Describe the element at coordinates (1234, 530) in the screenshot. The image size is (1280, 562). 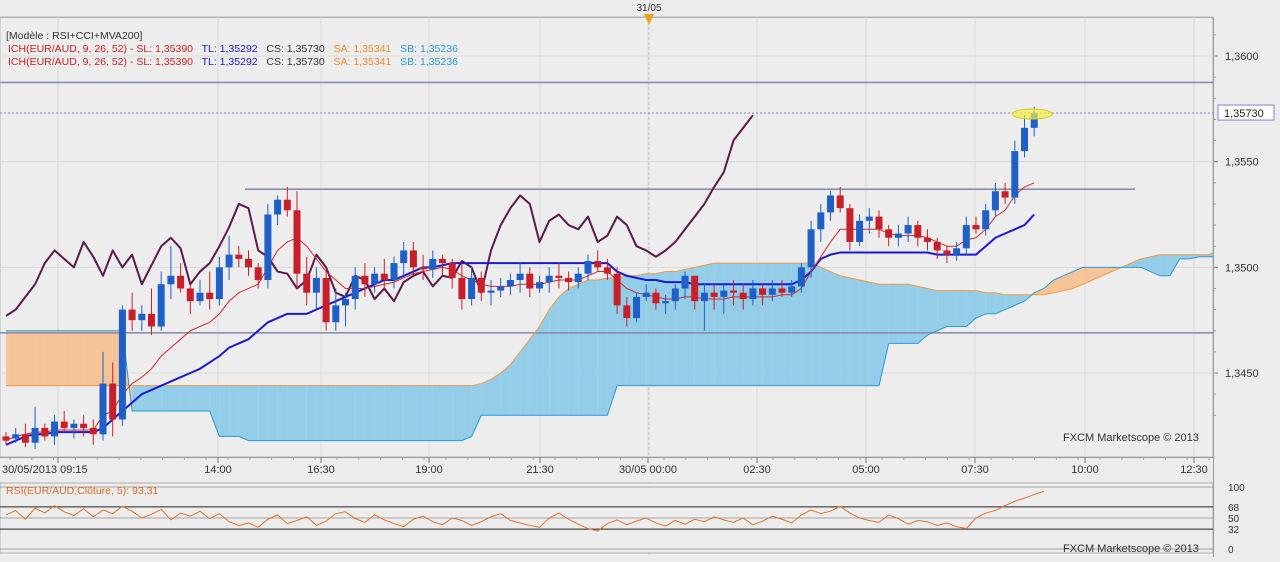
I see `rsi-level-label: 32` at that location.